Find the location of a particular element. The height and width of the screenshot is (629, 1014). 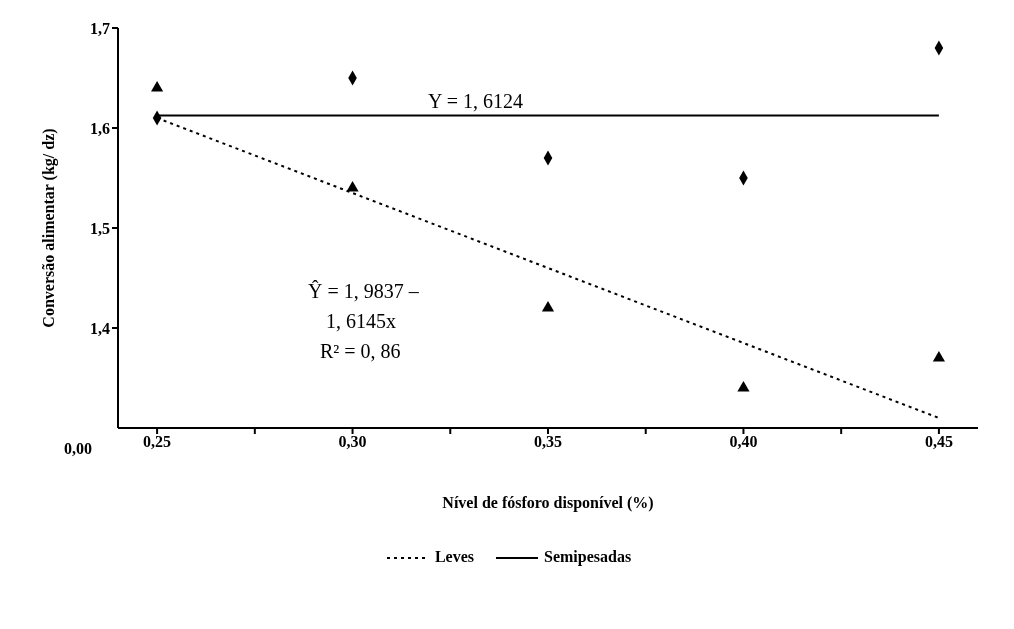

legend-label: Leves is located at coordinates (454, 557).